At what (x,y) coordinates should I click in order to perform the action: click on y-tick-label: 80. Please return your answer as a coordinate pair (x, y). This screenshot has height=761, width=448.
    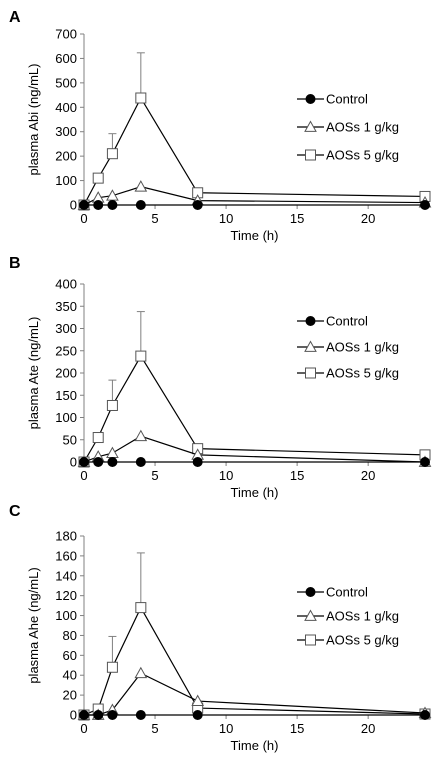
    Looking at the image, I should click on (70, 635).